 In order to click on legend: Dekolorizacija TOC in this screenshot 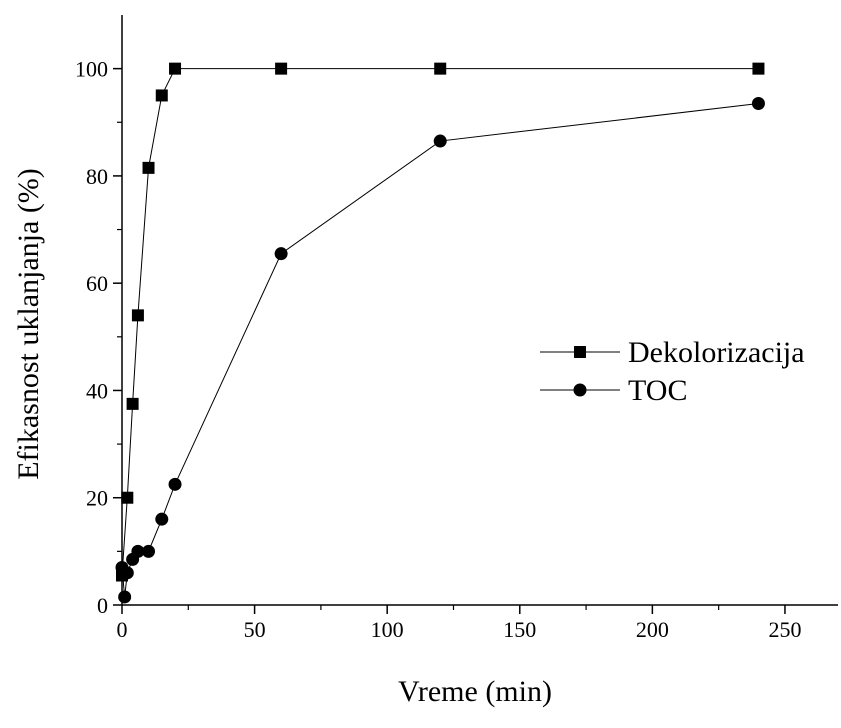, I will do `click(672, 371)`.